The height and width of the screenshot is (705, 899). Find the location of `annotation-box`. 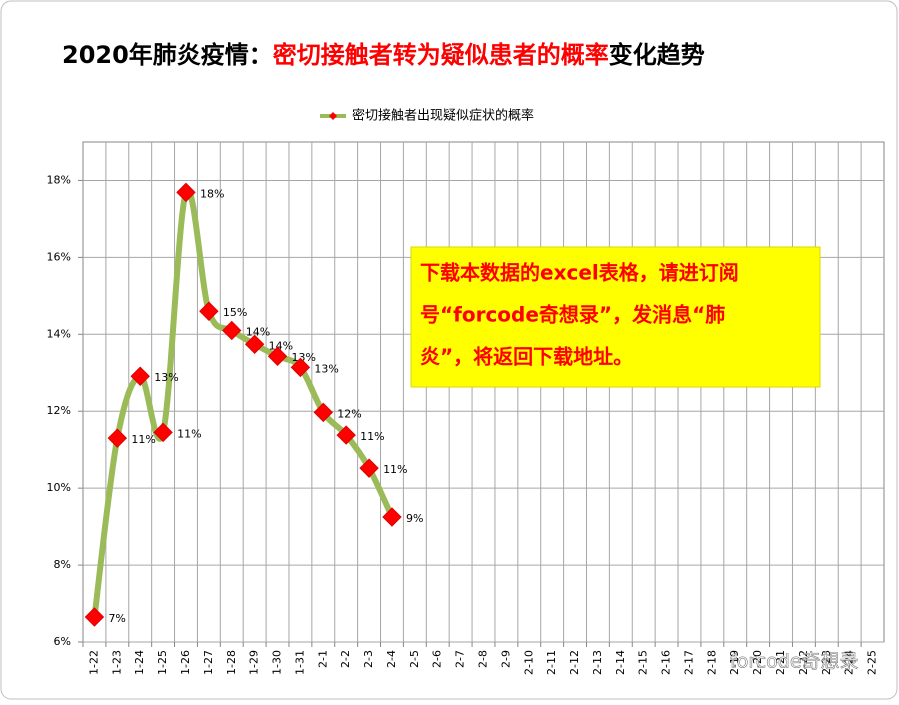

annotation-box is located at coordinates (615, 317).